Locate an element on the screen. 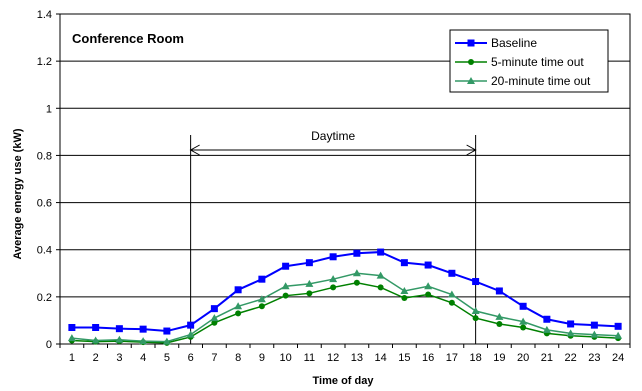 The height and width of the screenshot is (391, 642). x-tick-label: 6 is located at coordinates (191, 358).